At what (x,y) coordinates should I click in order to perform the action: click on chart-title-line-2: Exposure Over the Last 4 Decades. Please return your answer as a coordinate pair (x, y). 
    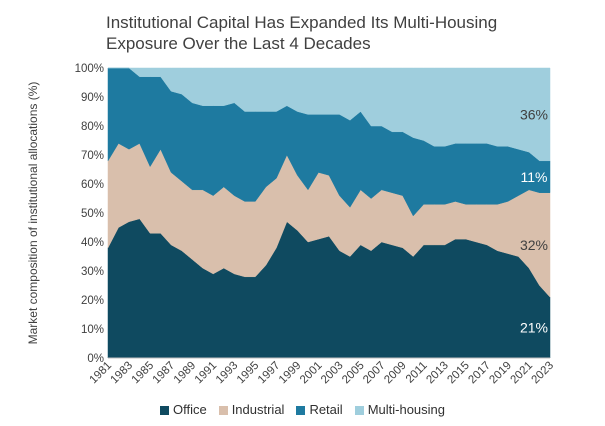
    Looking at the image, I should click on (238, 43).